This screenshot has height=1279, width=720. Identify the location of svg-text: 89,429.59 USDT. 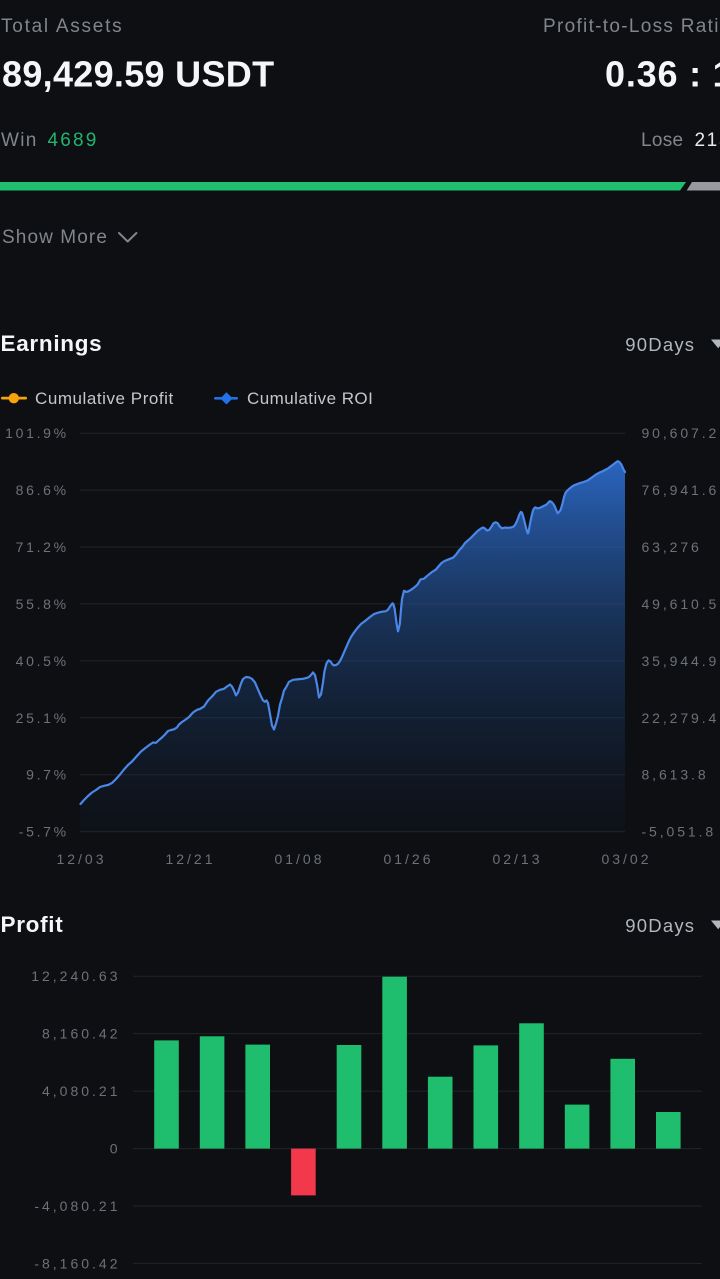
(138, 74).